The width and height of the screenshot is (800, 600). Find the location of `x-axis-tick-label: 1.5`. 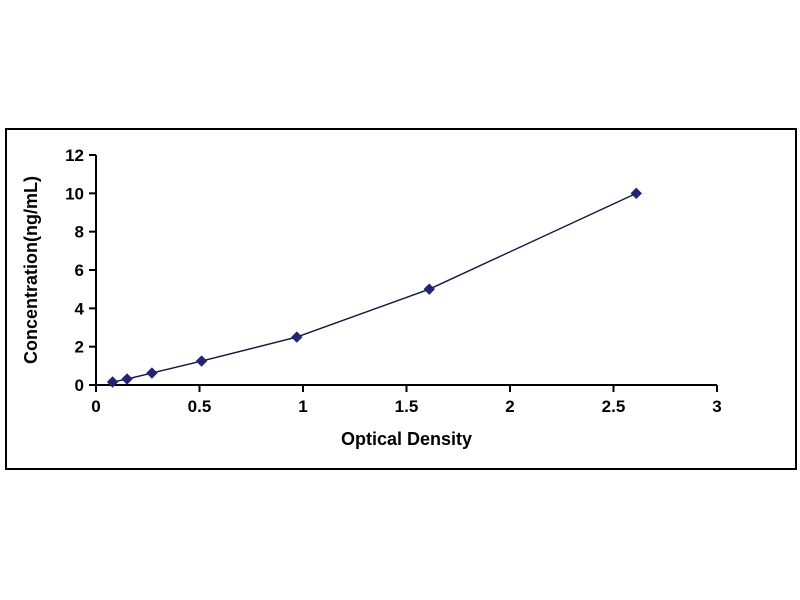

x-axis-tick-label: 1.5 is located at coordinates (407, 406).